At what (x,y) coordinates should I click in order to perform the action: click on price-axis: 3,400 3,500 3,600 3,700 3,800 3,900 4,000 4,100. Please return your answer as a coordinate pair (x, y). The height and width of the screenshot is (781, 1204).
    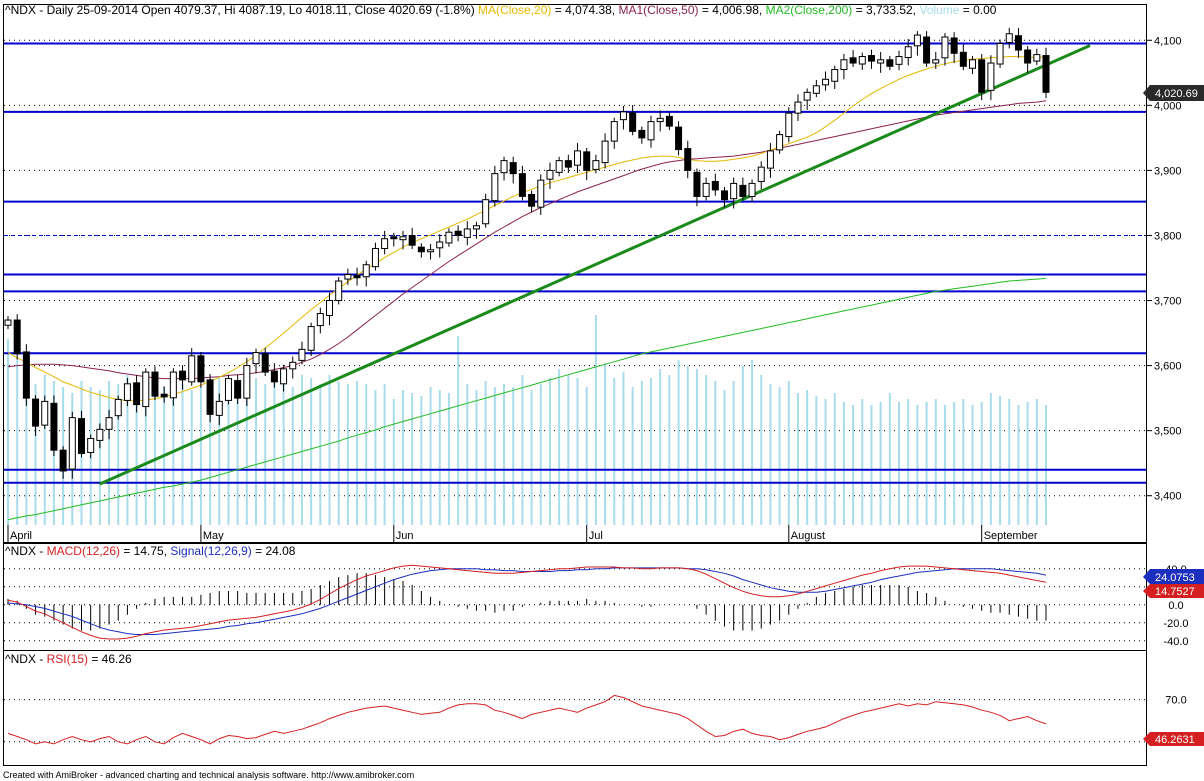
    Looking at the image, I should click on (1164, 269).